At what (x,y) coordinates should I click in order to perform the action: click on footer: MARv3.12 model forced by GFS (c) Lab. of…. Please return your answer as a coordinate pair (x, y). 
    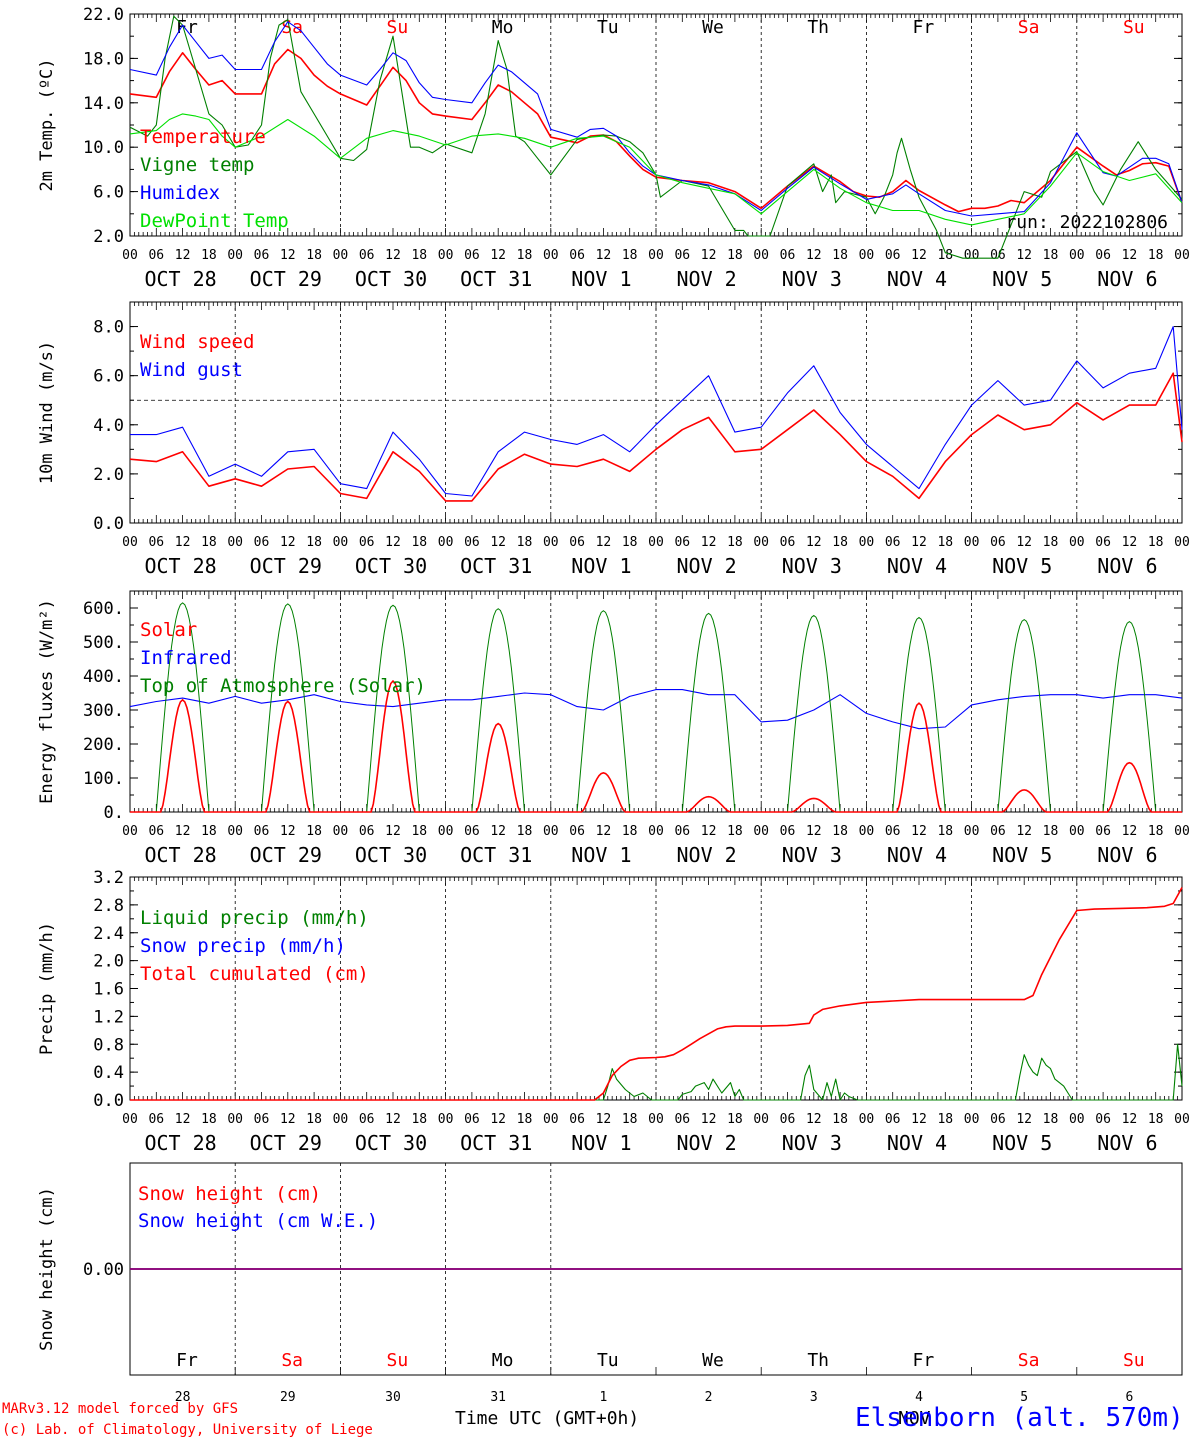
    Looking at the image, I should click on (593, 1419).